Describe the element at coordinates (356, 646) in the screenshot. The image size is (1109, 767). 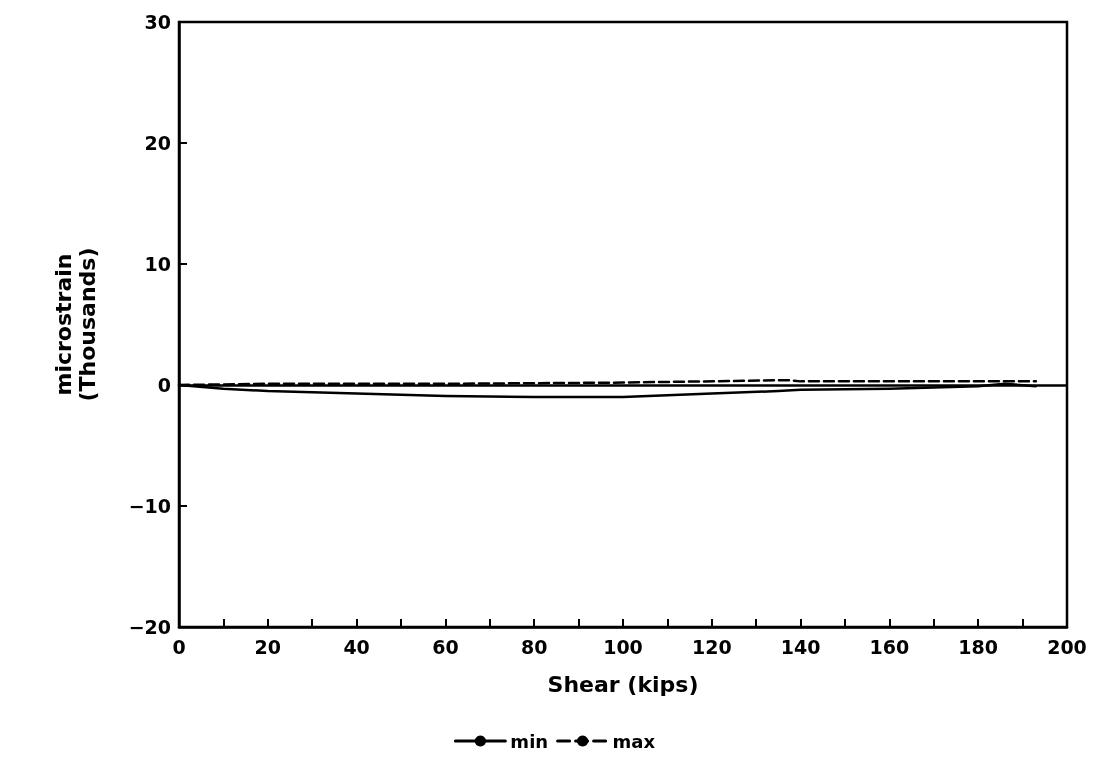
I see `x-tick-label: 40` at that location.